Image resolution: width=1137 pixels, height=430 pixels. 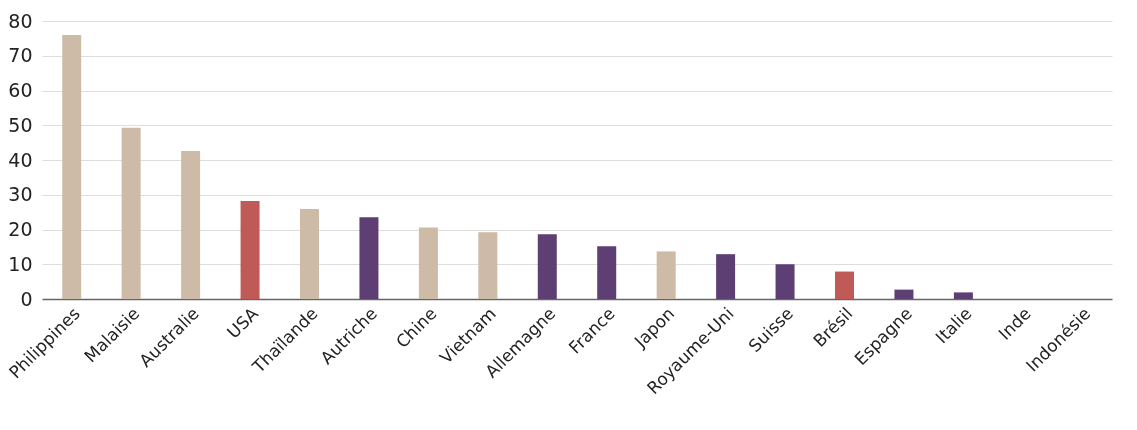 I want to click on y-tick-label: 50, so click(x=20, y=124).